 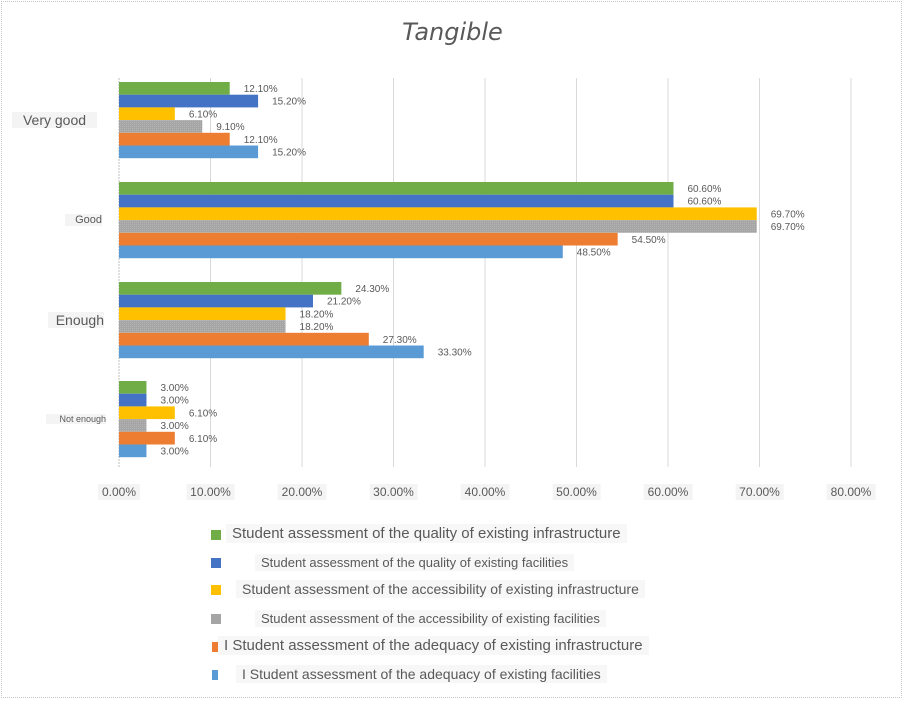 What do you see at coordinates (76, 418) in the screenshot?
I see `category-label: Not enough` at bounding box center [76, 418].